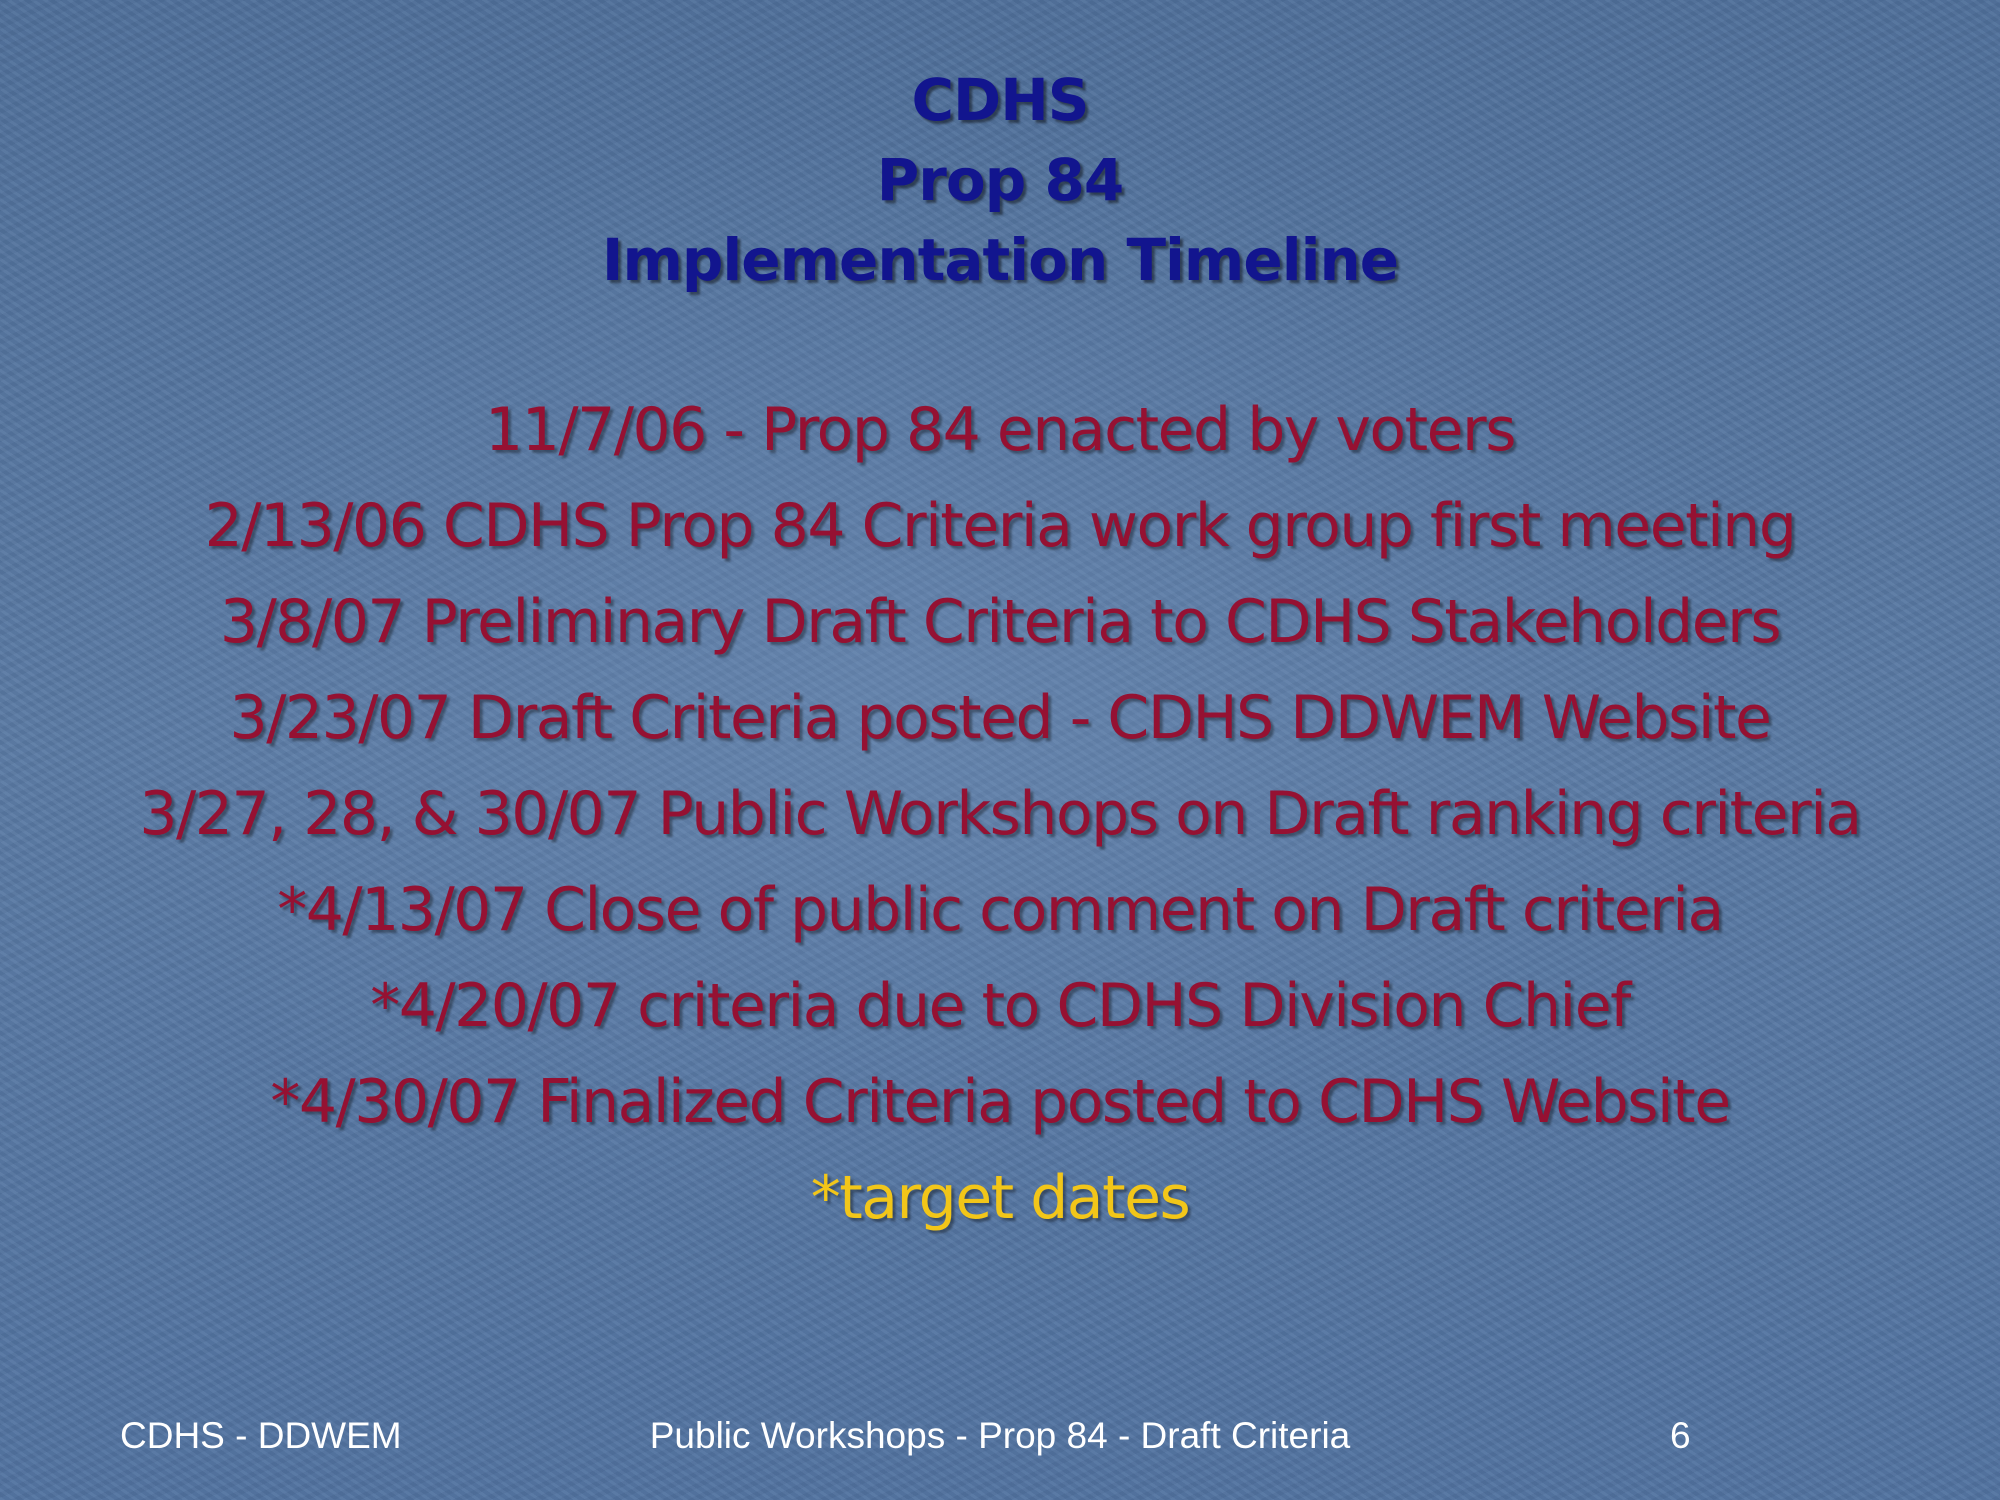 Image resolution: width=2000 pixels, height=1500 pixels. What do you see at coordinates (1000, 1198) in the screenshot?
I see `target-dates-note: *target dates` at bounding box center [1000, 1198].